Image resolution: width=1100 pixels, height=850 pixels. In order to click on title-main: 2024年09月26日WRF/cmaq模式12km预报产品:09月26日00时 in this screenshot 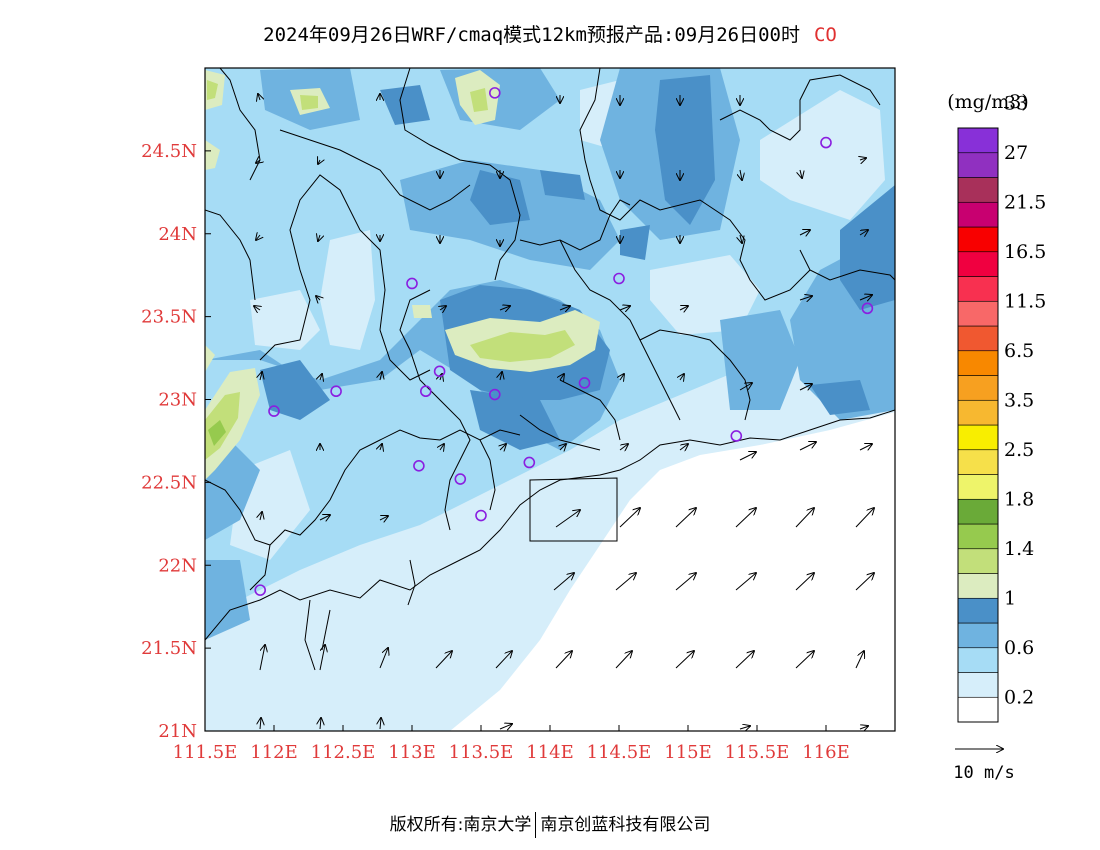, I will do `click(531, 35)`.